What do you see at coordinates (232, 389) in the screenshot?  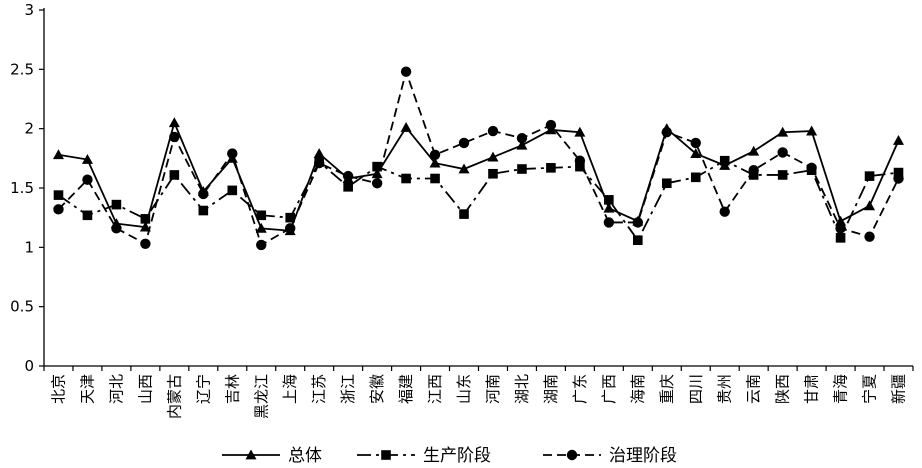 I see `x-category-label: 吉林` at bounding box center [232, 389].